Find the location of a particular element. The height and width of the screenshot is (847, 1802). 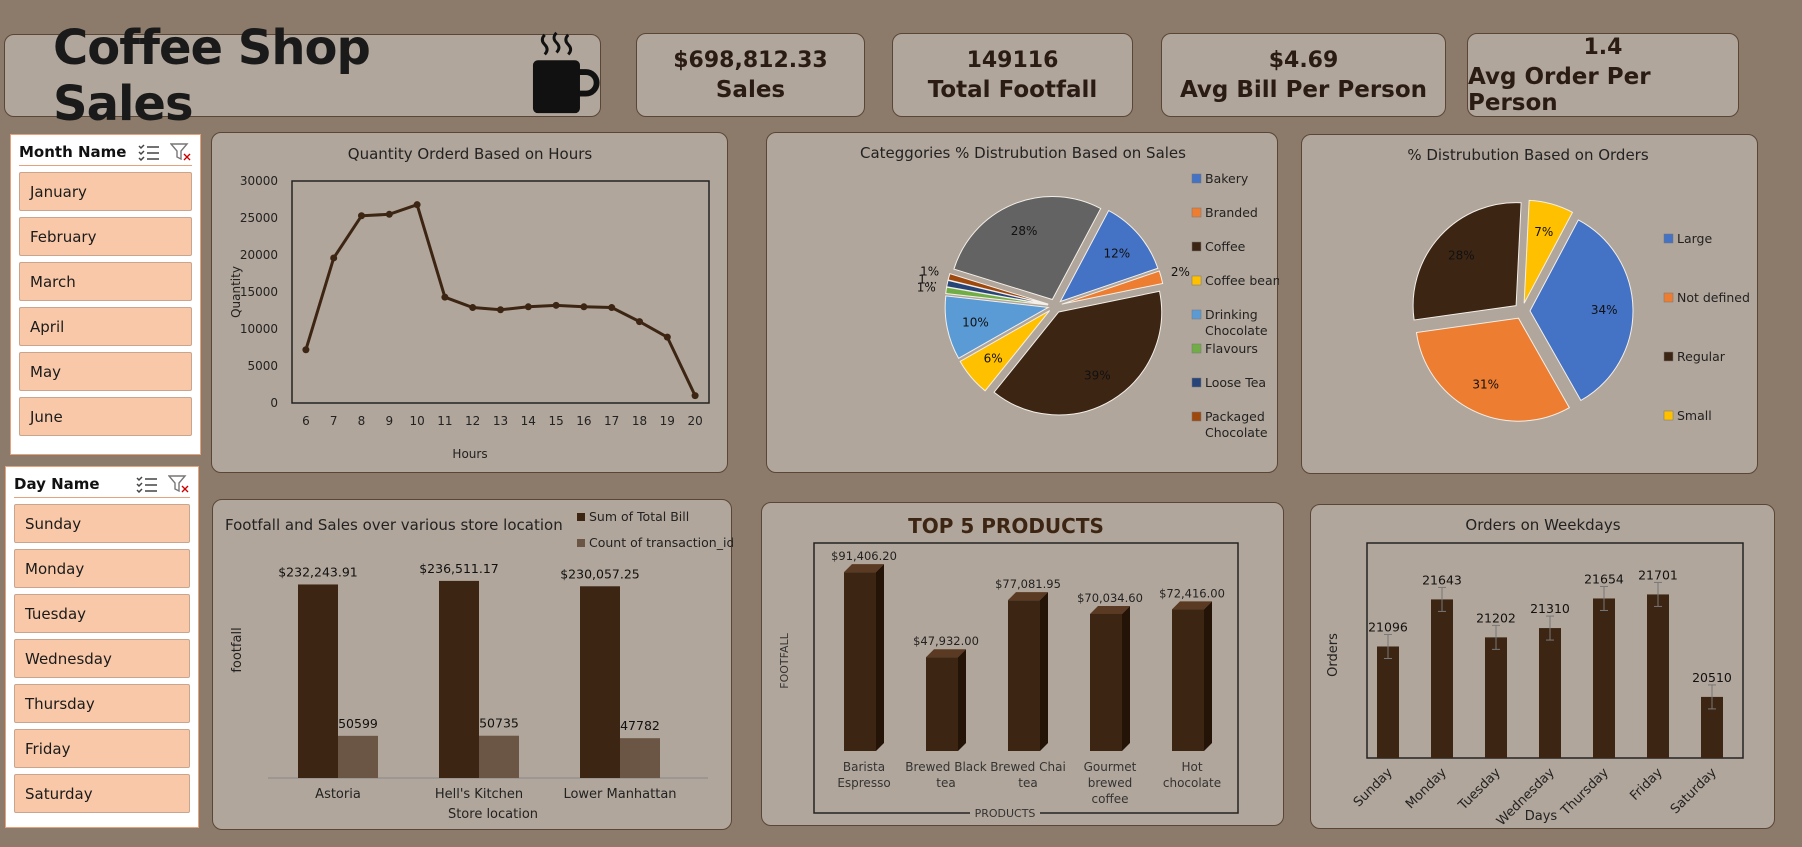

slicer-item-june: June is located at coordinates (105, 416).